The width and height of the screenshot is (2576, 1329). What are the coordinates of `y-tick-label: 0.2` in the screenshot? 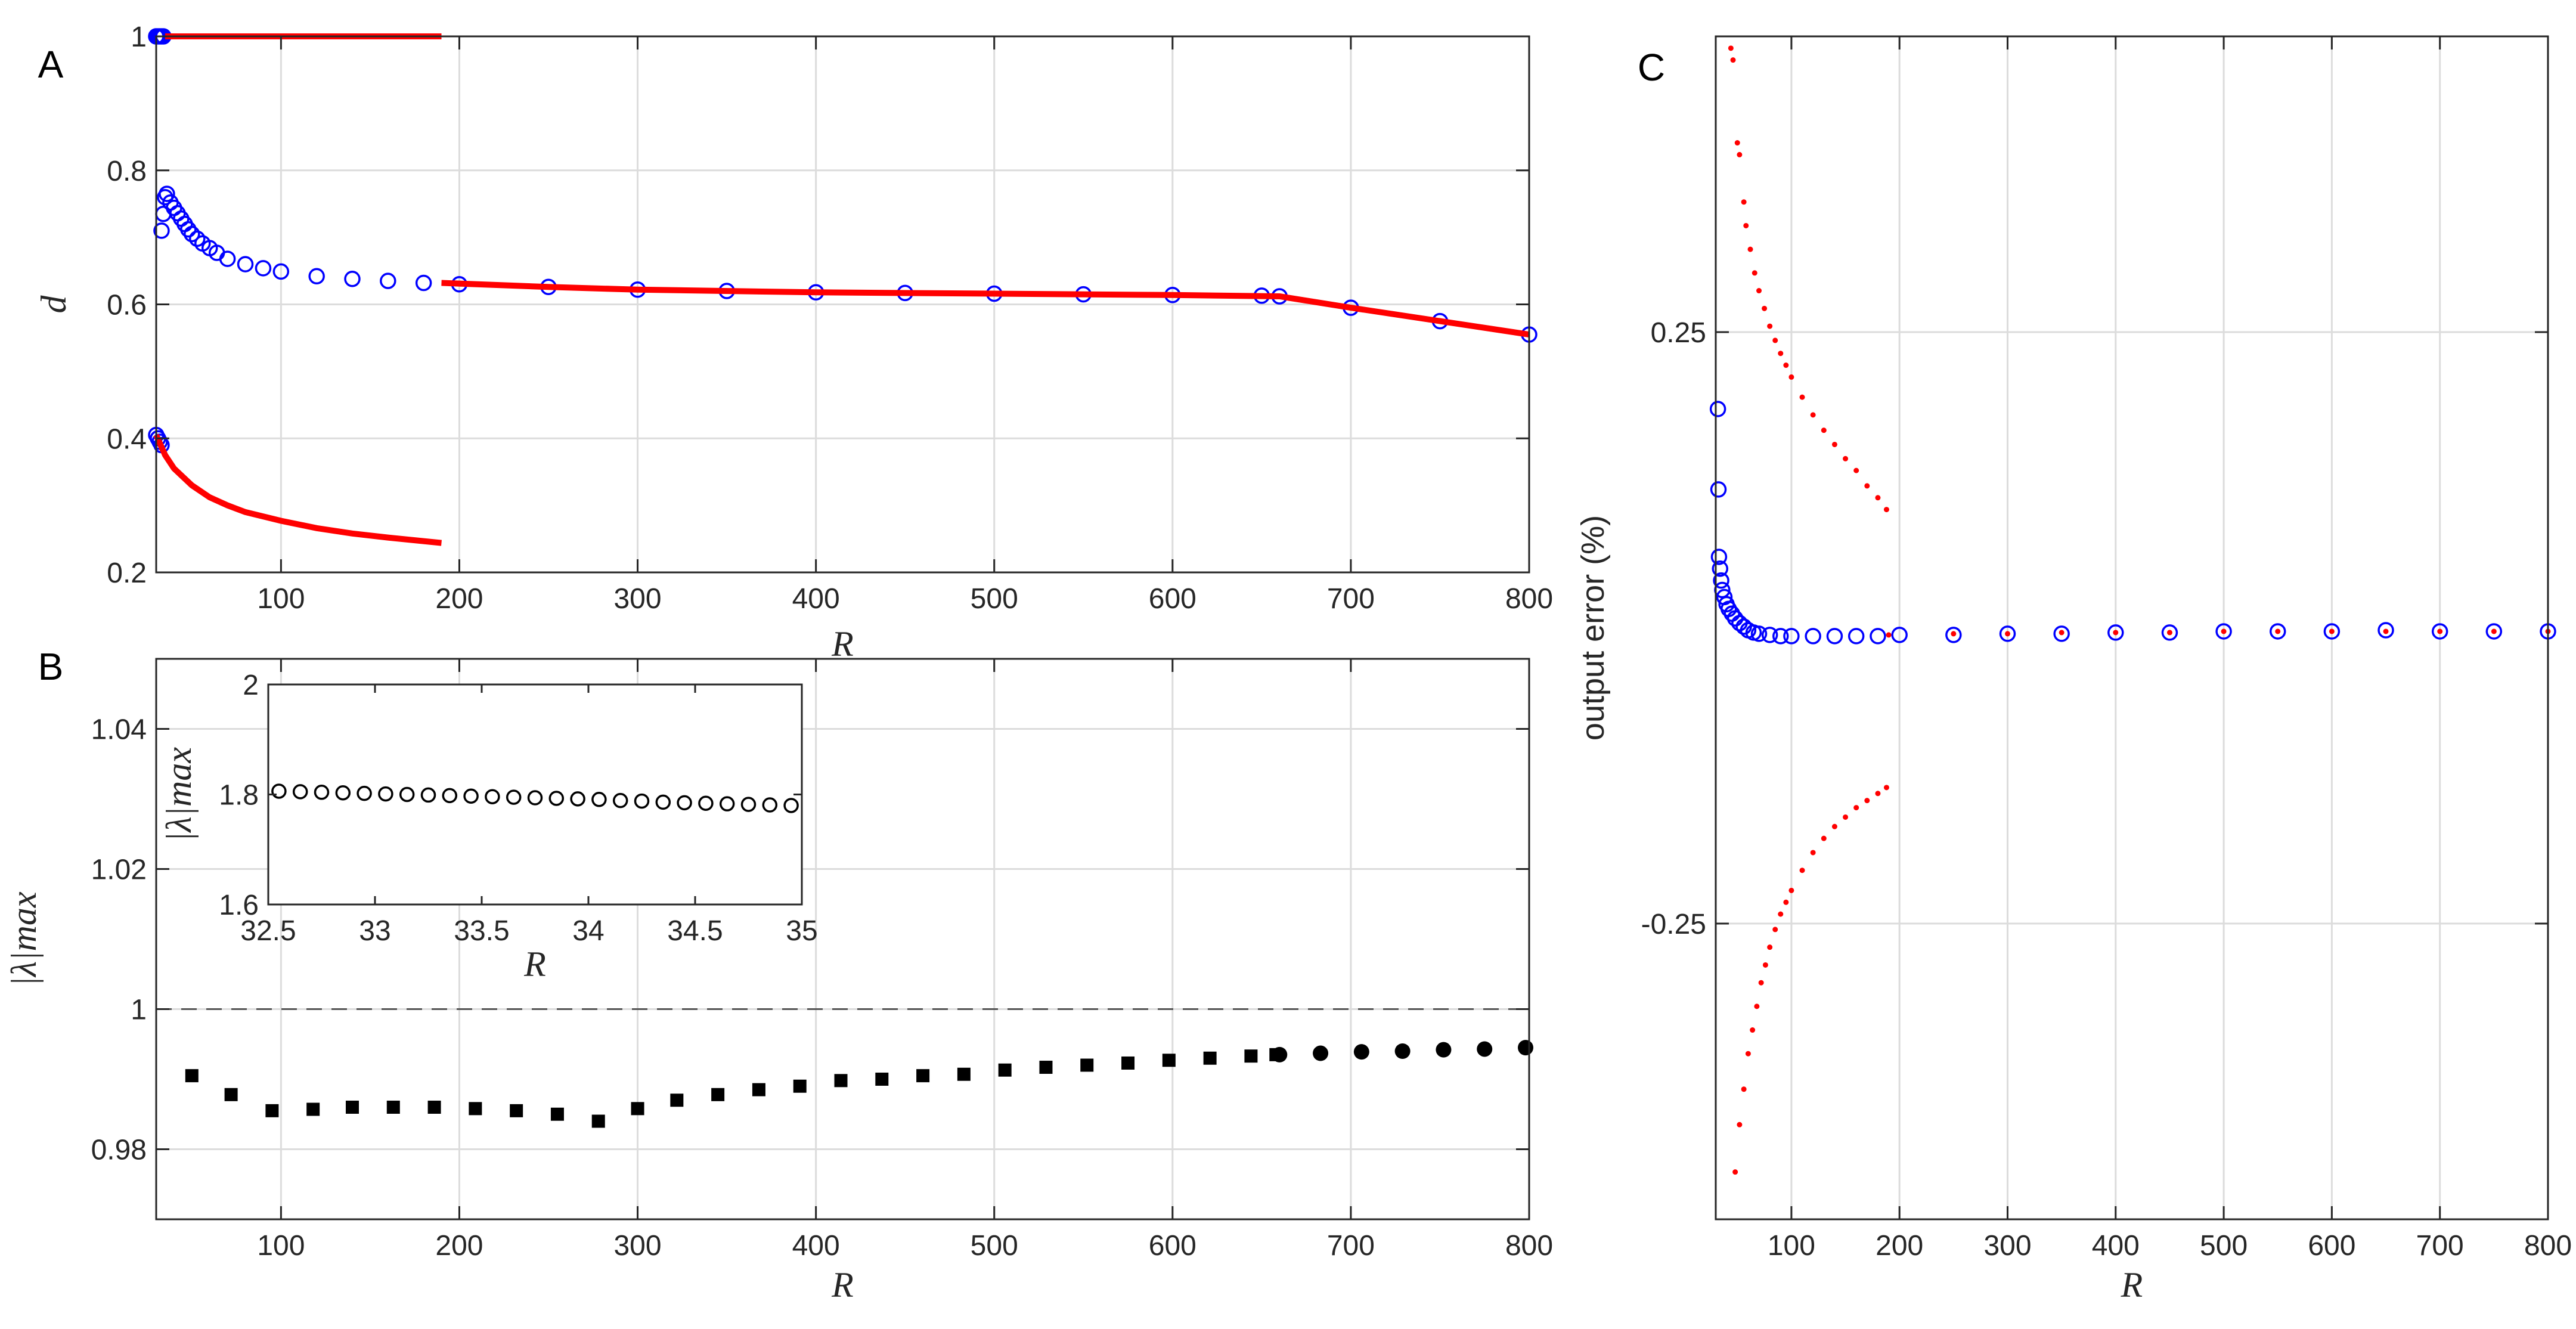 It's located at (127, 573).